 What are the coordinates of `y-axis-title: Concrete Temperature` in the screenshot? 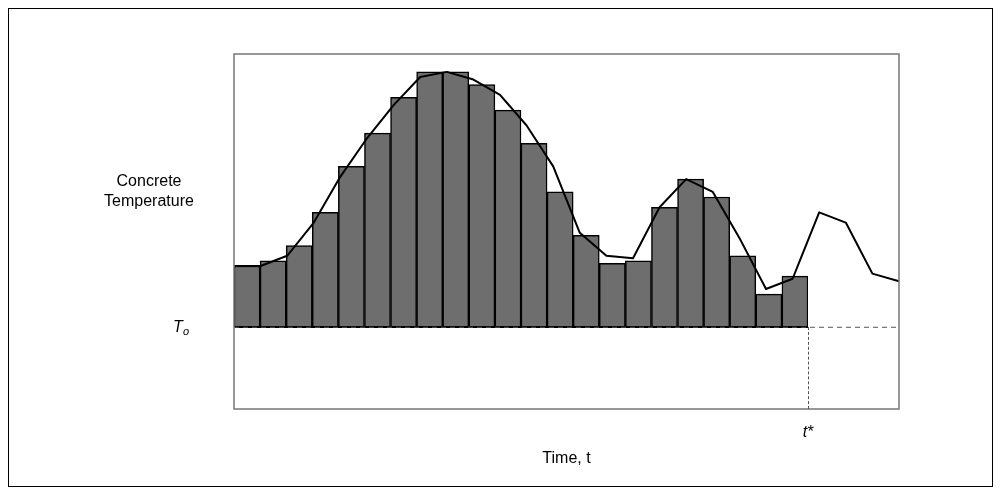 It's located at (149, 190).